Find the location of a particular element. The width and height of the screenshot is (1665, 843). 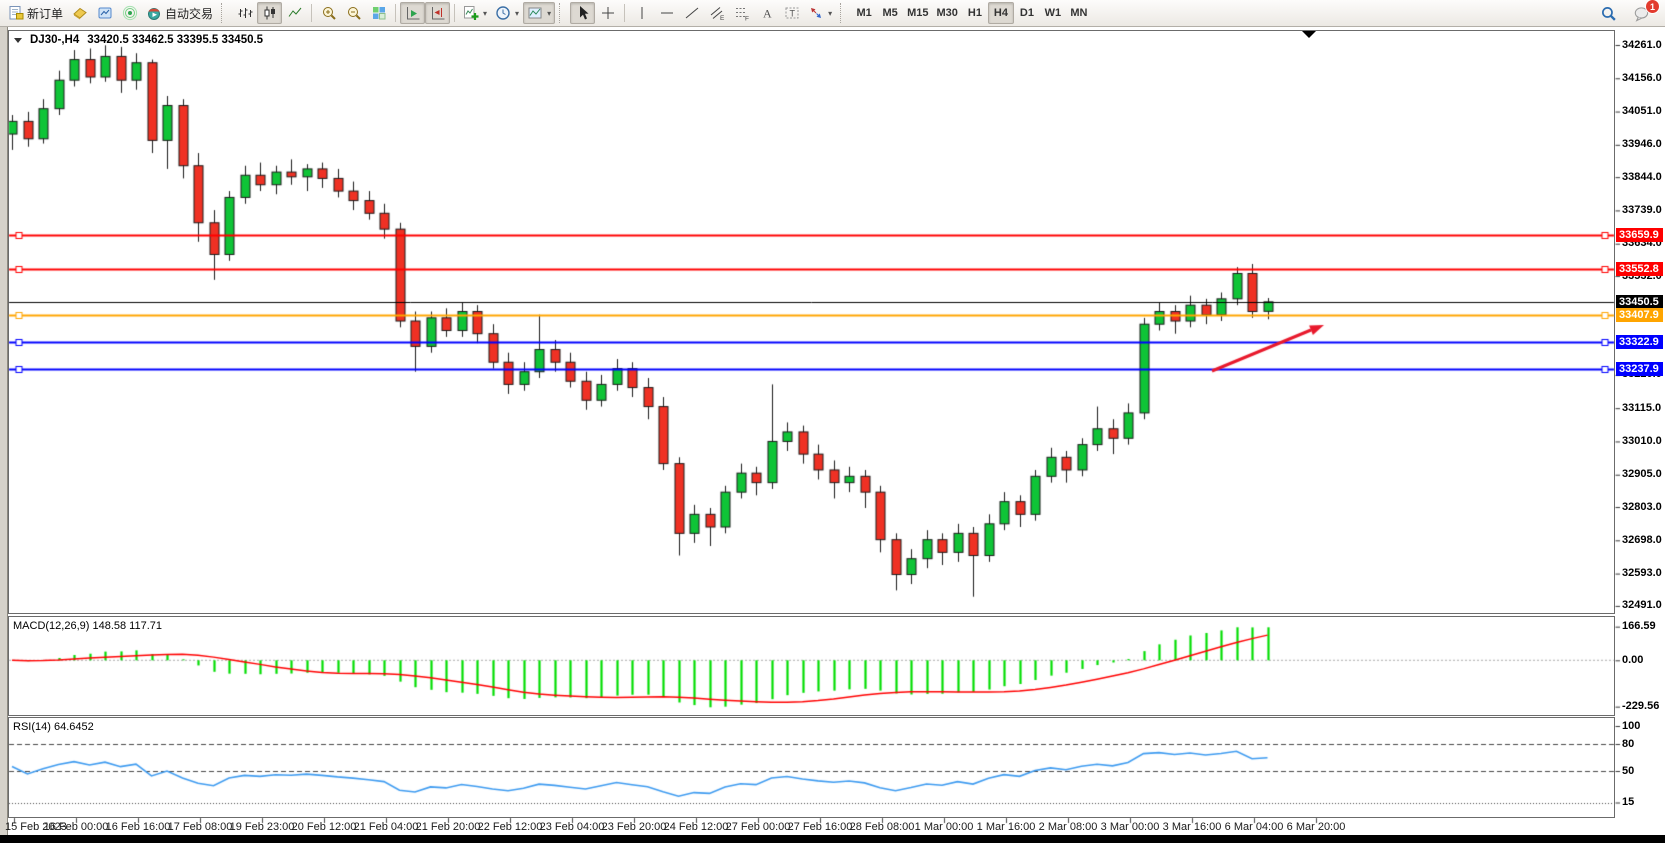

search-button is located at coordinates (1608, 13).